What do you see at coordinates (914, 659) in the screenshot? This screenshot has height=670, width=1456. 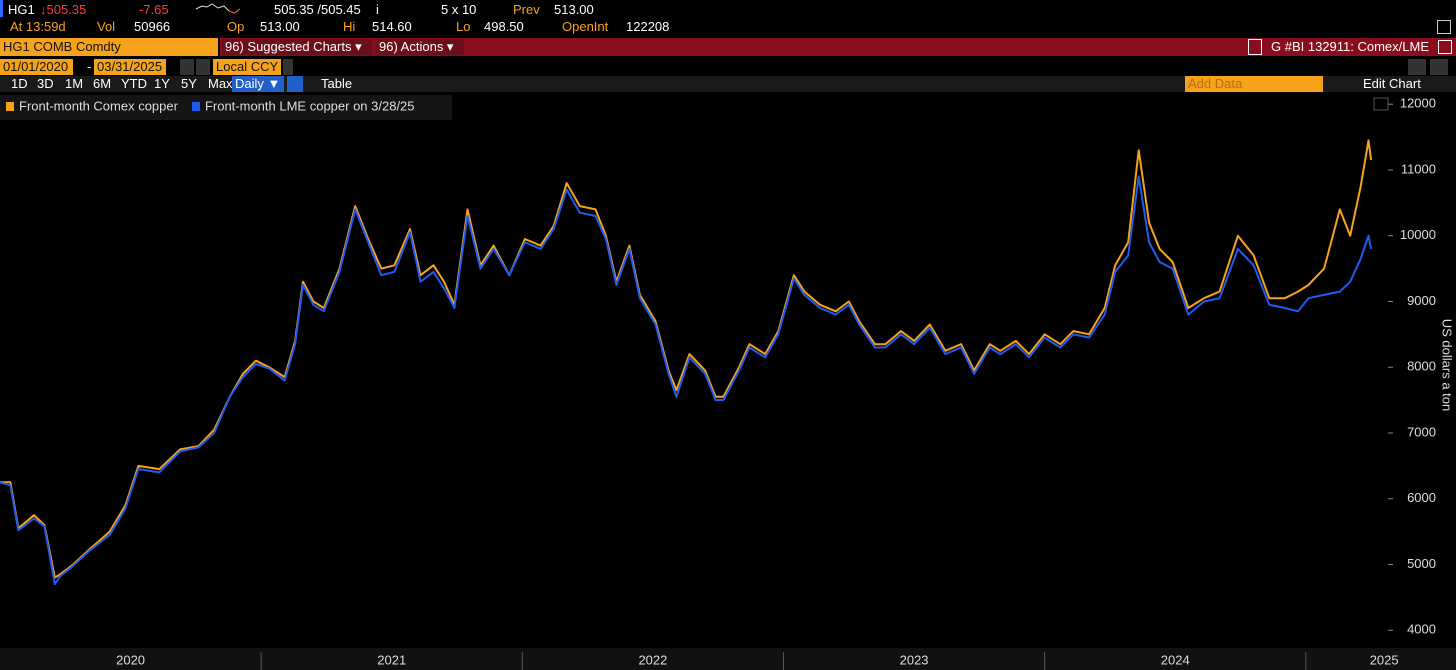 I see `x-tick-label: 2023` at bounding box center [914, 659].